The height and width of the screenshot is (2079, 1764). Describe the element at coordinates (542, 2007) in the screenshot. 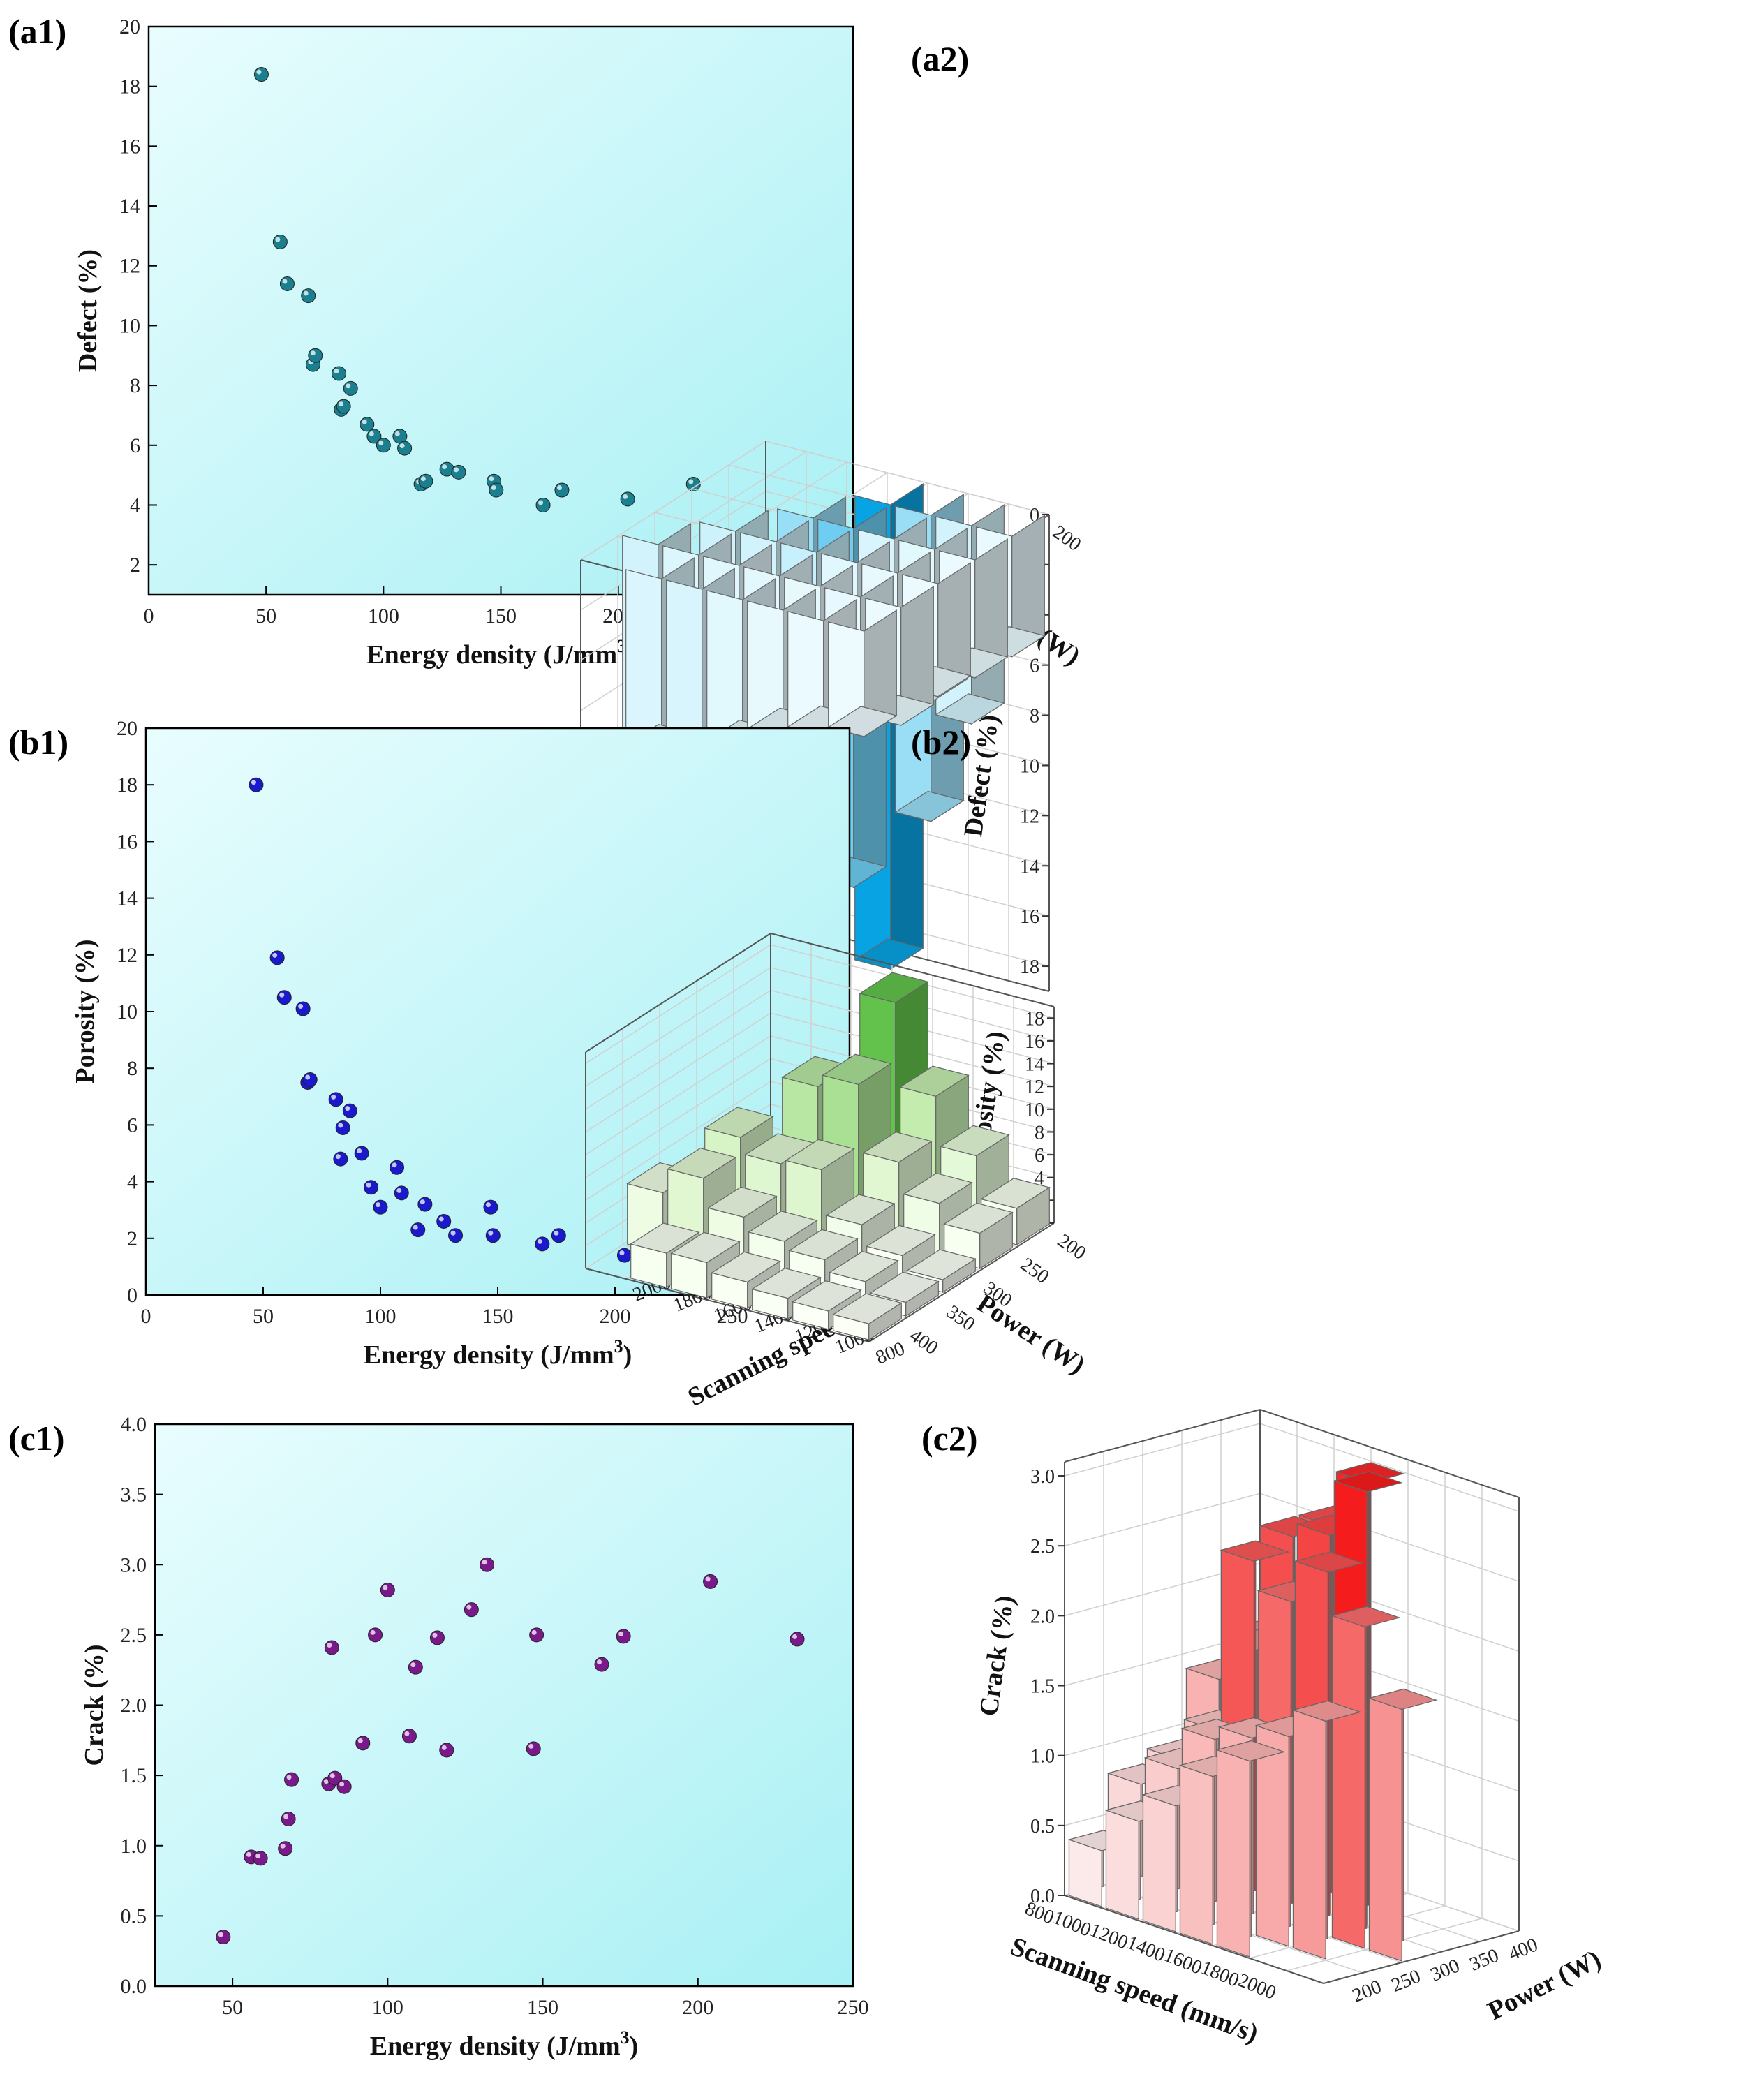

I see `x-tick-label: 150` at that location.